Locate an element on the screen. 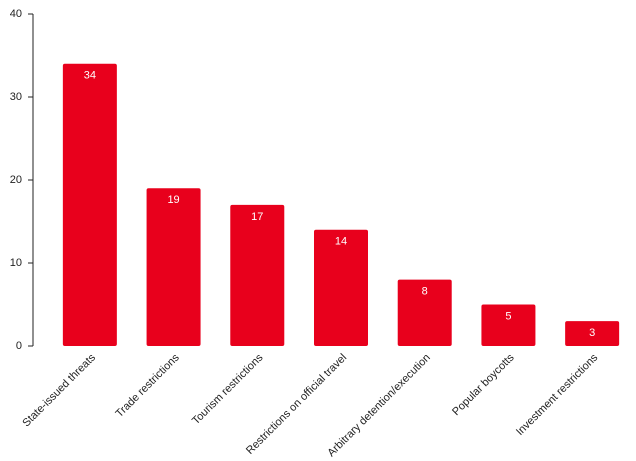  x-tick-label: Trade restrictions is located at coordinates (147, 385).